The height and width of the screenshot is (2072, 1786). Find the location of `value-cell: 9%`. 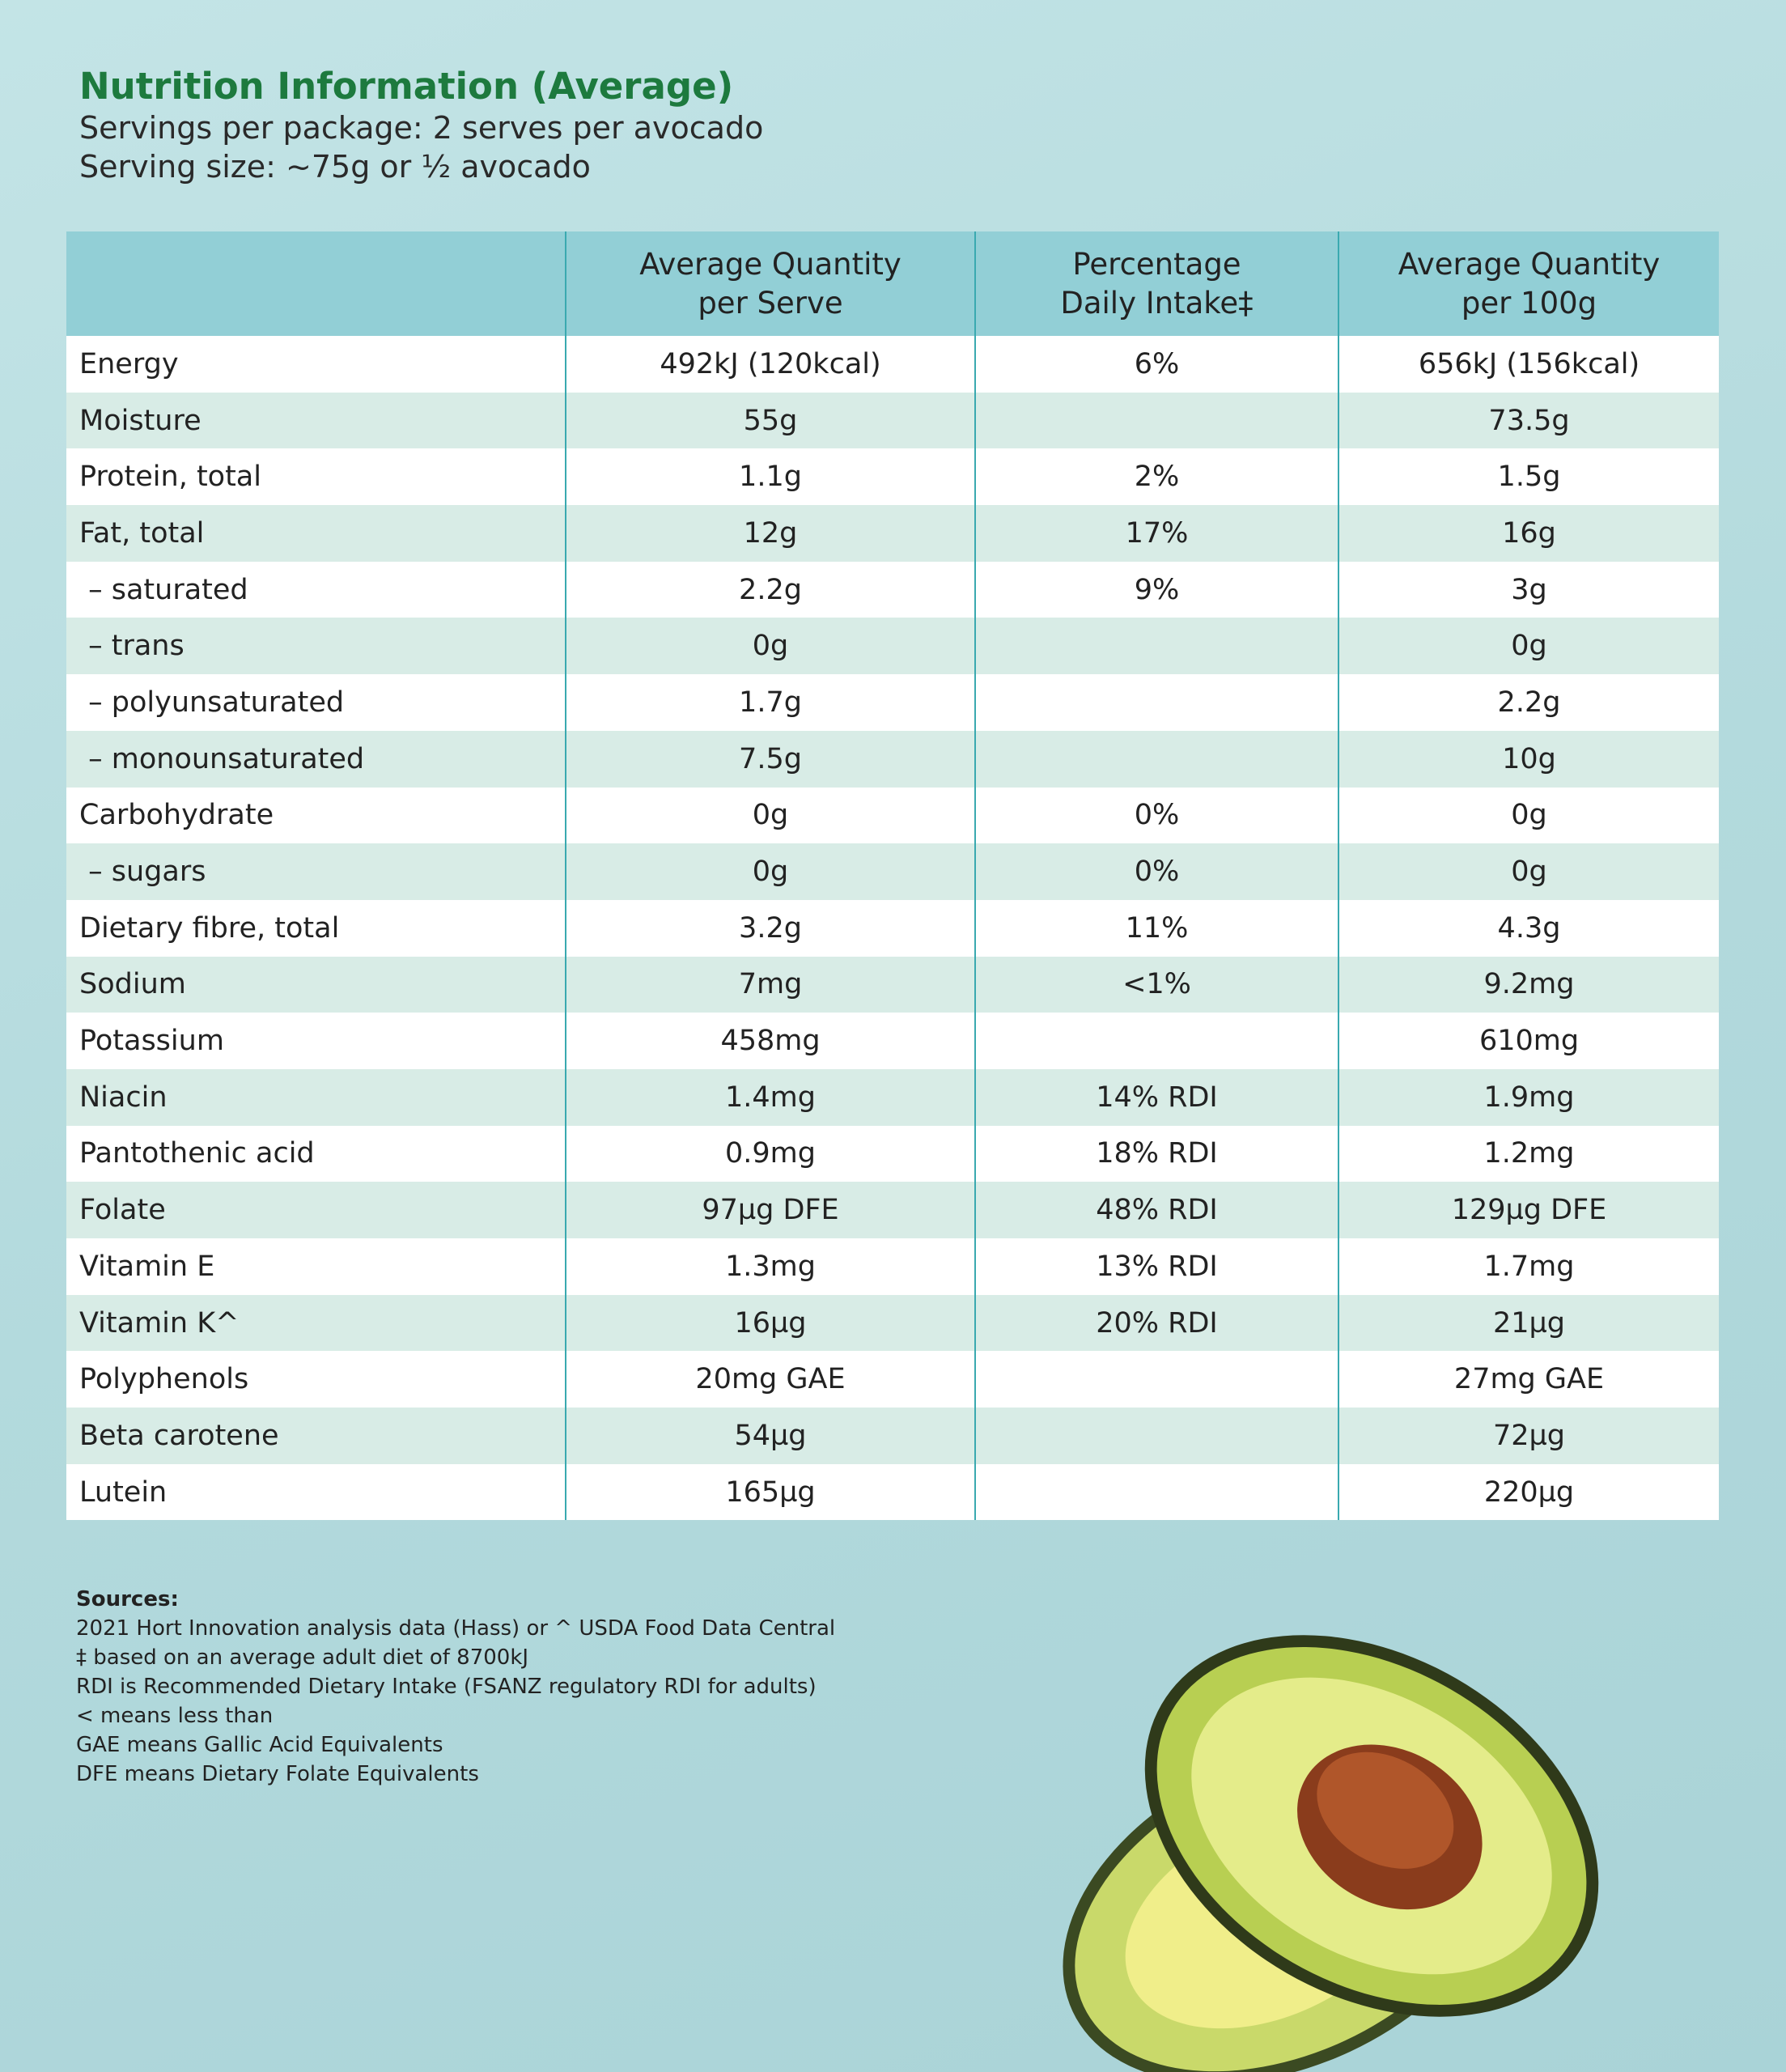

value-cell: 9% is located at coordinates (1156, 589).